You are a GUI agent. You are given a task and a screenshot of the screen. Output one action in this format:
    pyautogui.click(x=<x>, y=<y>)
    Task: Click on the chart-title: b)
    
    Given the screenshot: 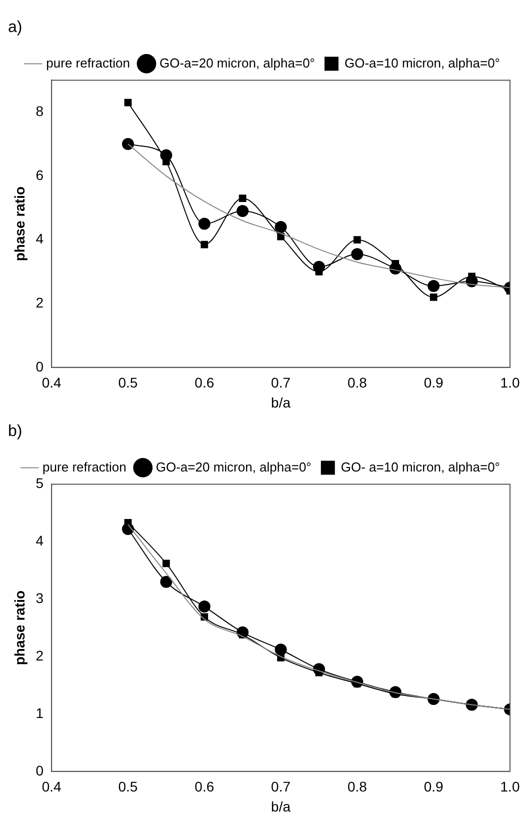 What is the action you would take?
    pyautogui.click(x=15, y=431)
    